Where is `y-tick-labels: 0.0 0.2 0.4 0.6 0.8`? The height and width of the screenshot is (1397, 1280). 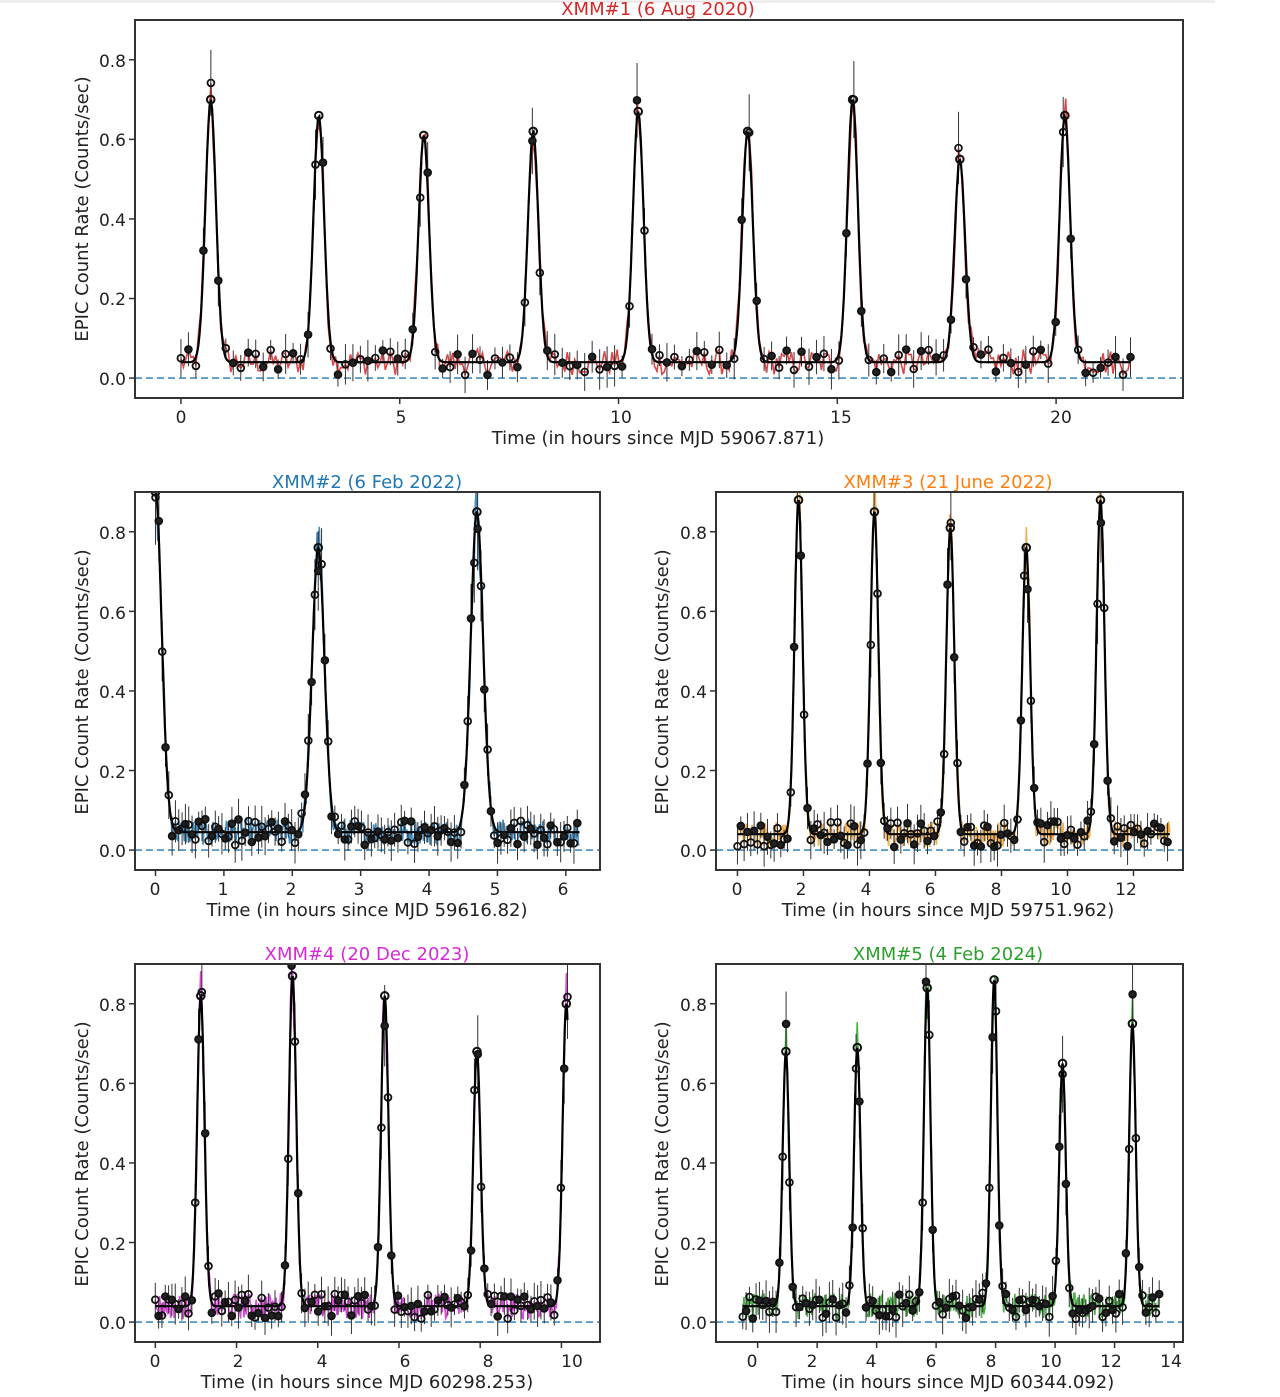
y-tick-labels: 0.0 0.2 0.4 0.6 0.8 is located at coordinates (112, 1165).